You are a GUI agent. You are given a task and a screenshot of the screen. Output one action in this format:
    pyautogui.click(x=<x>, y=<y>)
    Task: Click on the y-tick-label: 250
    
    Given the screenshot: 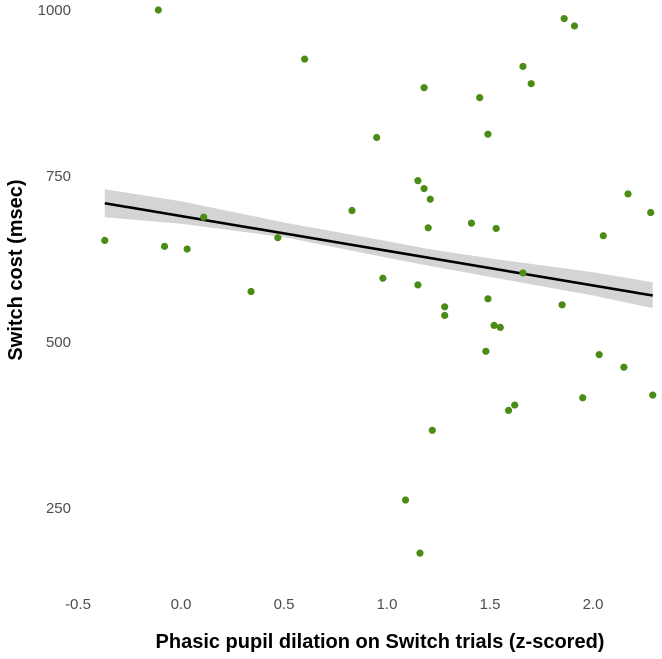 What is the action you would take?
    pyautogui.click(x=58, y=508)
    